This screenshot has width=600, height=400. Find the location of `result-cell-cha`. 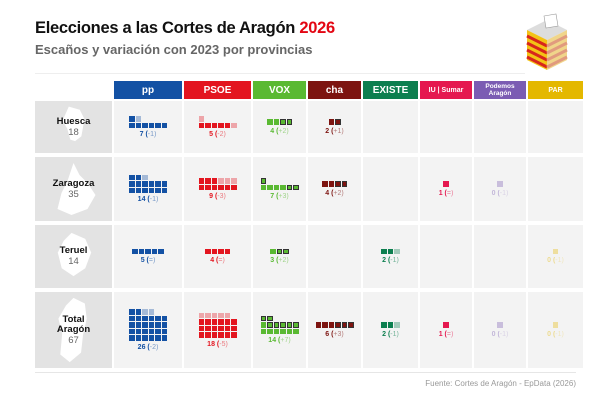

result-cell-cha is located at coordinates (334, 256).